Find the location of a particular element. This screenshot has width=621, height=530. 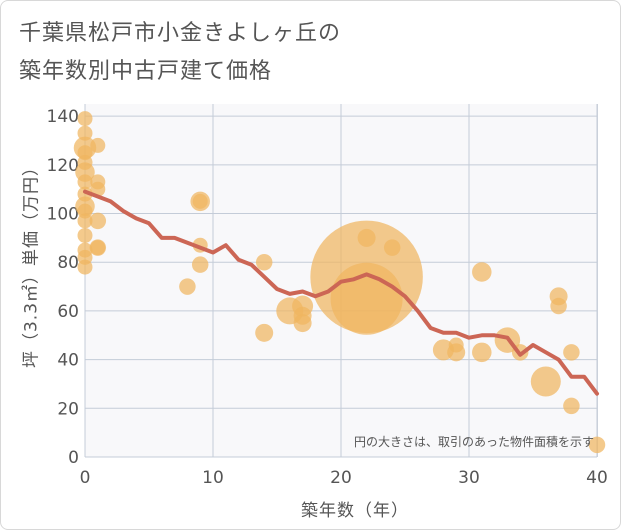

y-tick-label: 140 is located at coordinates (63, 117).